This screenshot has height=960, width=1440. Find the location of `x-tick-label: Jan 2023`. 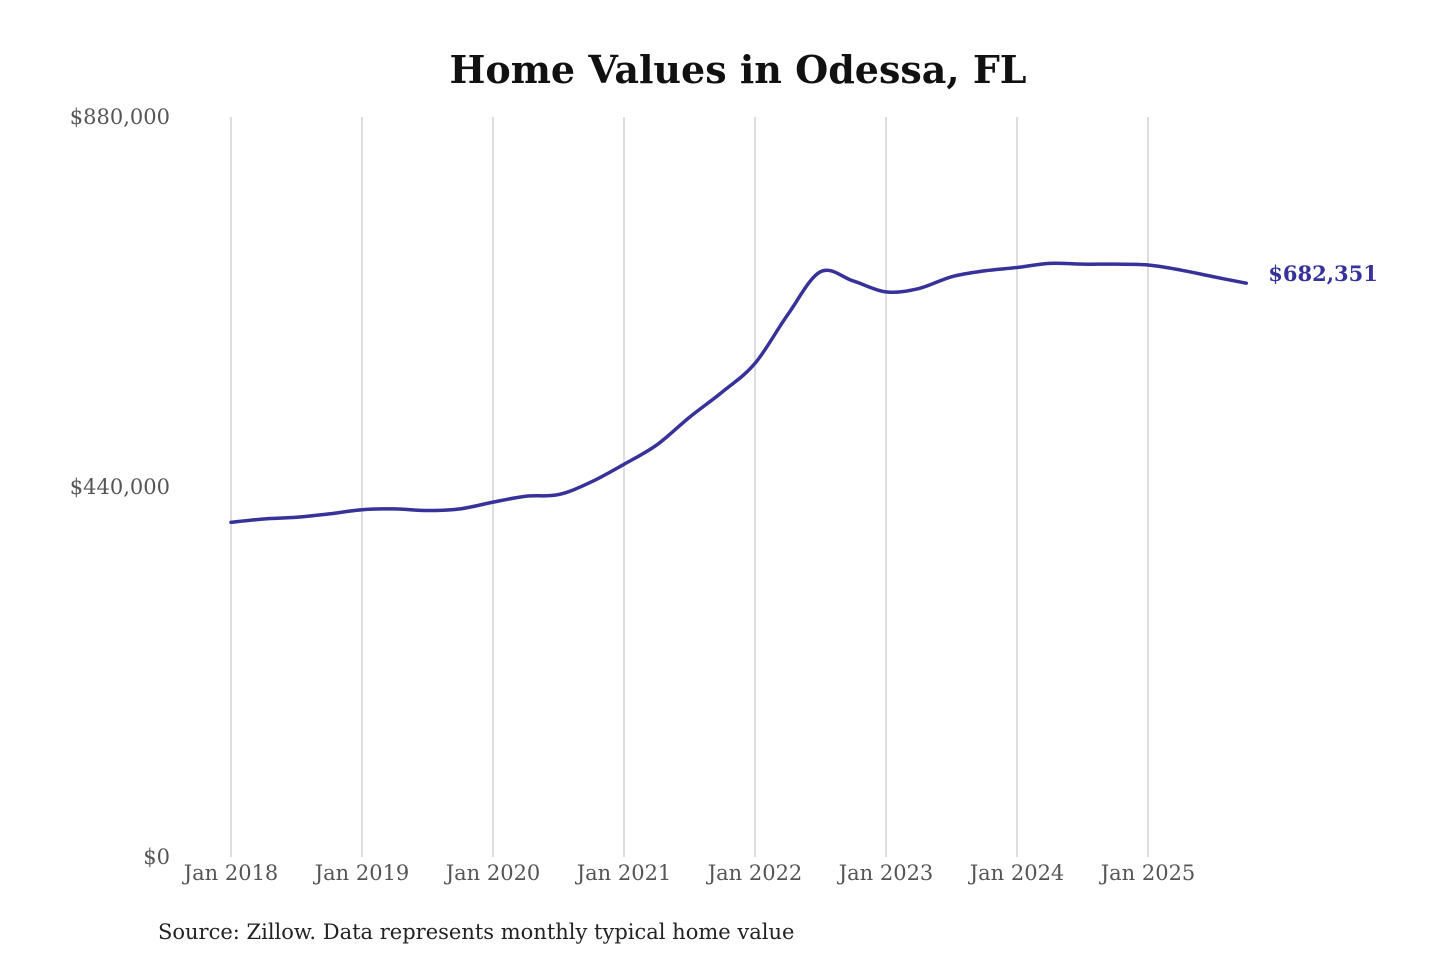

x-tick-label: Jan 2023 is located at coordinates (885, 873).